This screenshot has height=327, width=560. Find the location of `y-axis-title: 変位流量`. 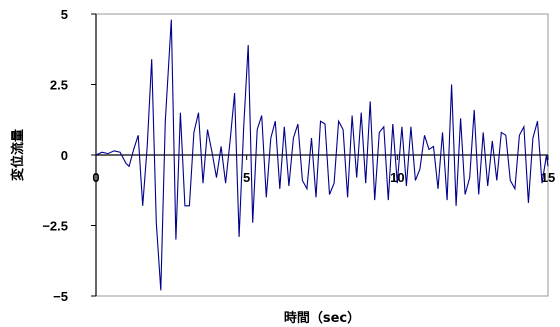

y-axis-title: 変位流量 is located at coordinates (18, 155).